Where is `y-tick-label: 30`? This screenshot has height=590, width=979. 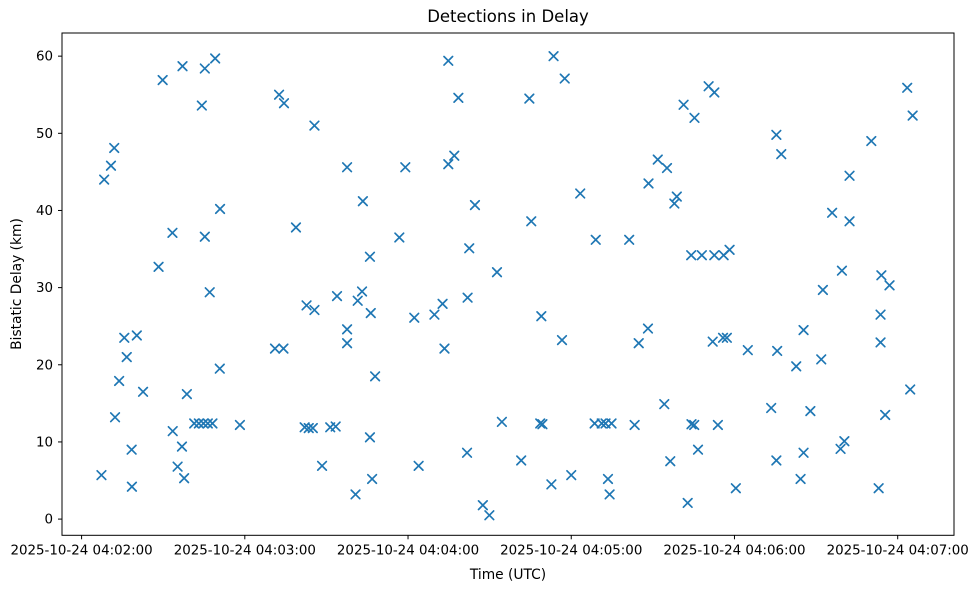
y-tick-label: 30 is located at coordinates (44, 288).